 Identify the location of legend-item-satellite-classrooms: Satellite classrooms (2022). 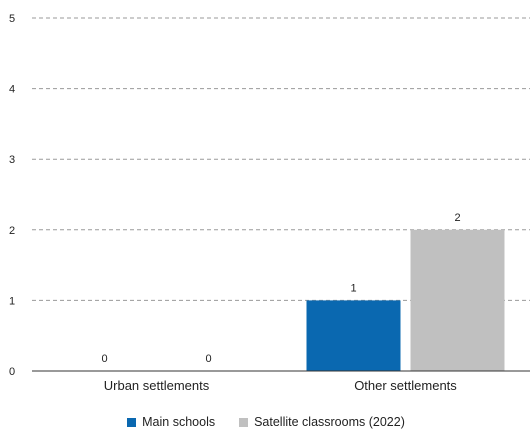
(322, 422).